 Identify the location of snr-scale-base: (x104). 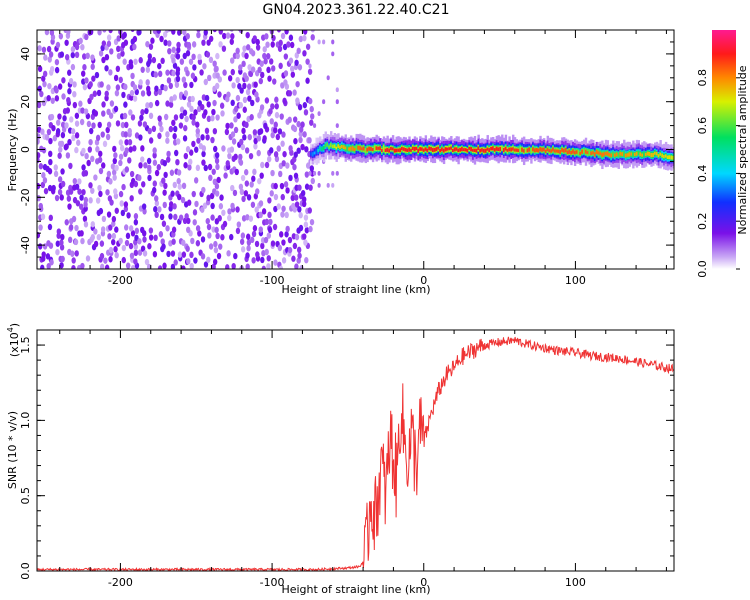
(13, 340).